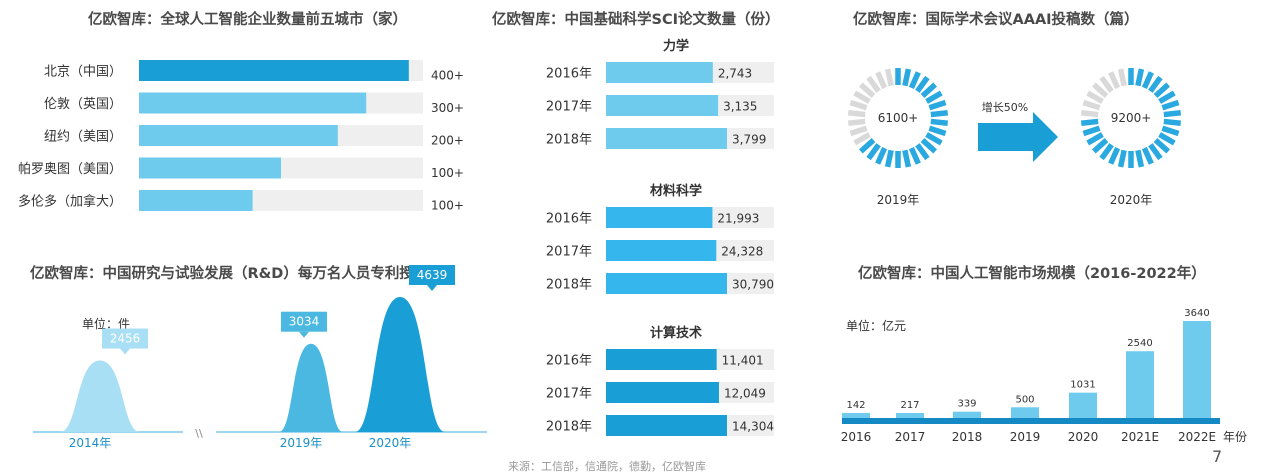 This screenshot has width=1265, height=474. What do you see at coordinates (106, 323) in the screenshot?
I see `rd-unit-label: 单位：件` at bounding box center [106, 323].